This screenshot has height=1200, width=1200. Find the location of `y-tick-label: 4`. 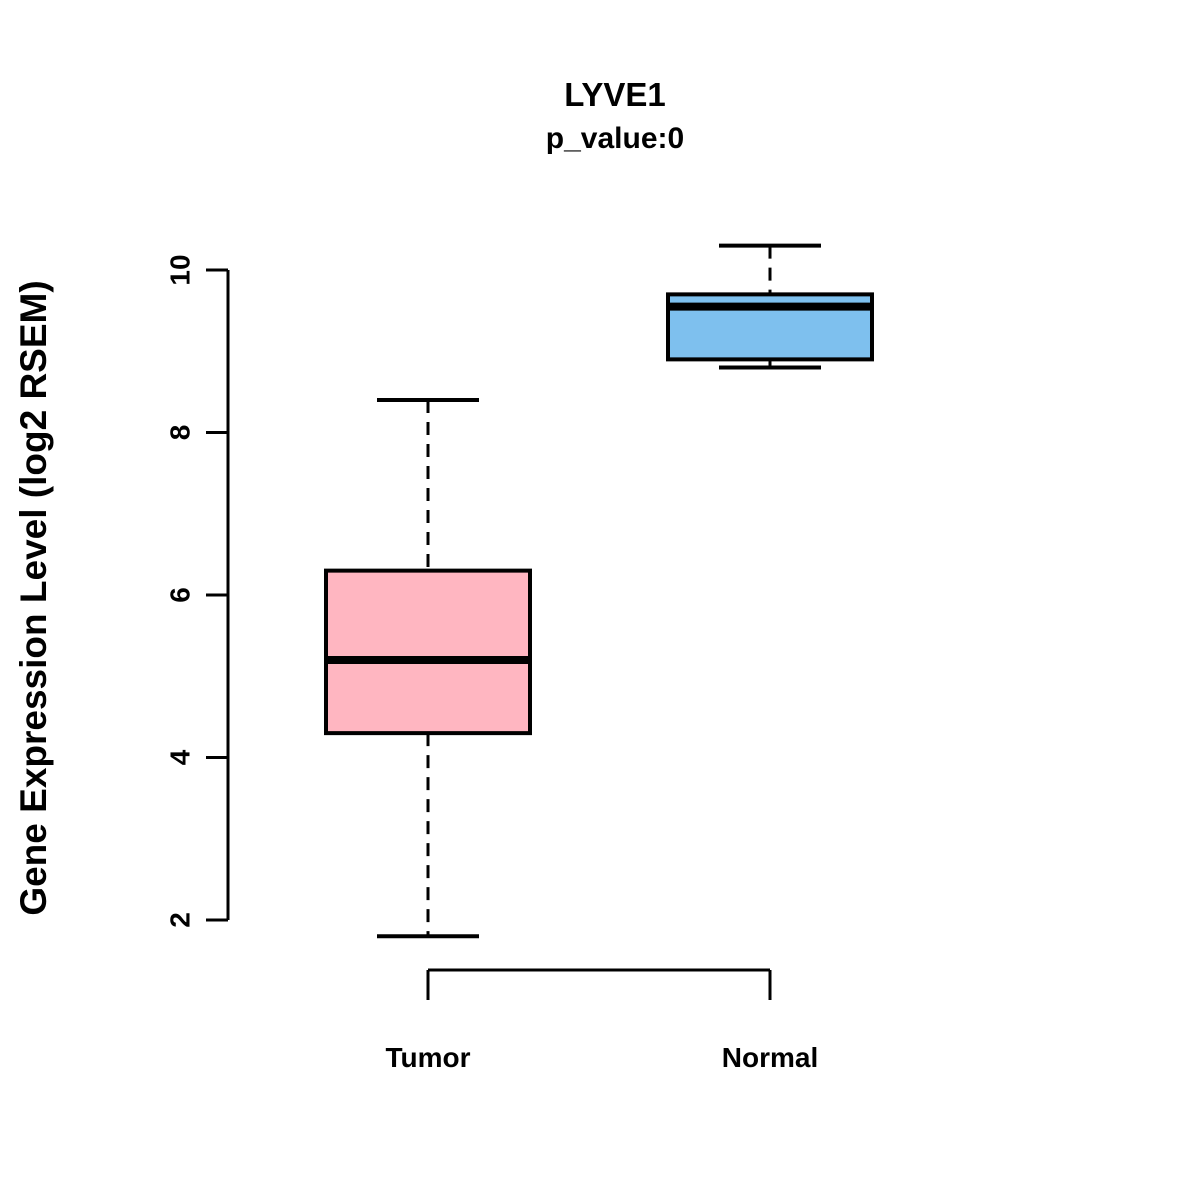

y-tick-label: 4 is located at coordinates (180, 757).